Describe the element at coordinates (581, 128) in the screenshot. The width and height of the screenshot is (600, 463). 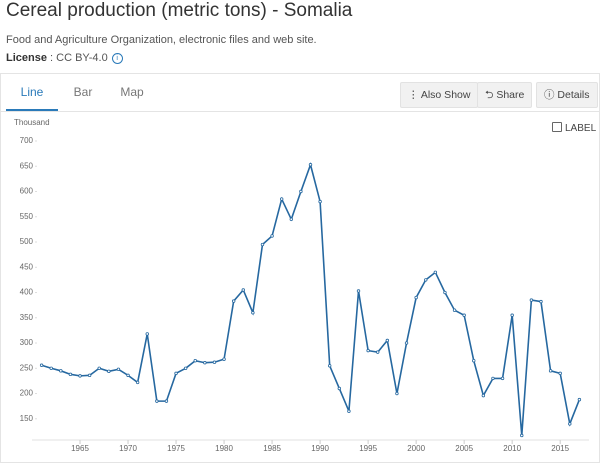
I see `label-text: LABEL` at that location.